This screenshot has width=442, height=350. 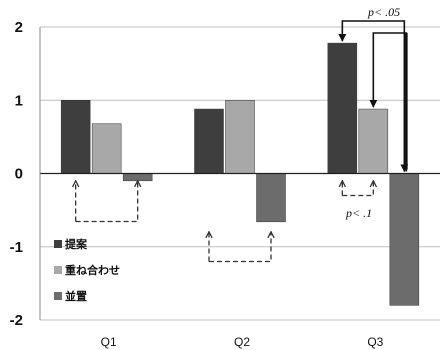 I want to click on annotation-p05: p< .05, so click(x=383, y=12).